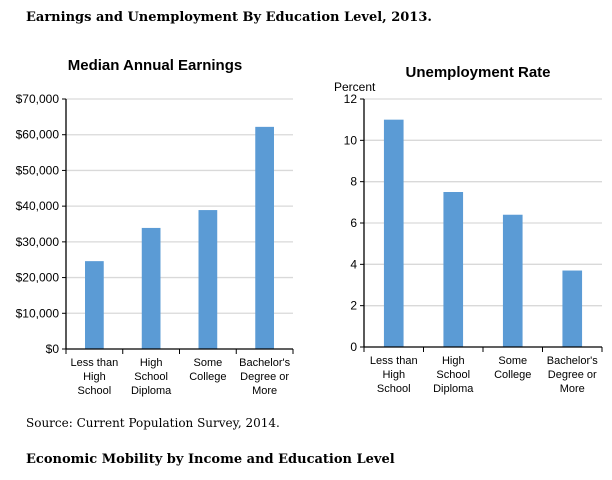 Image resolution: width=612 pixels, height=480 pixels. Describe the element at coordinates (38, 313) in the screenshot. I see `y-tick-label: $10,000` at that location.